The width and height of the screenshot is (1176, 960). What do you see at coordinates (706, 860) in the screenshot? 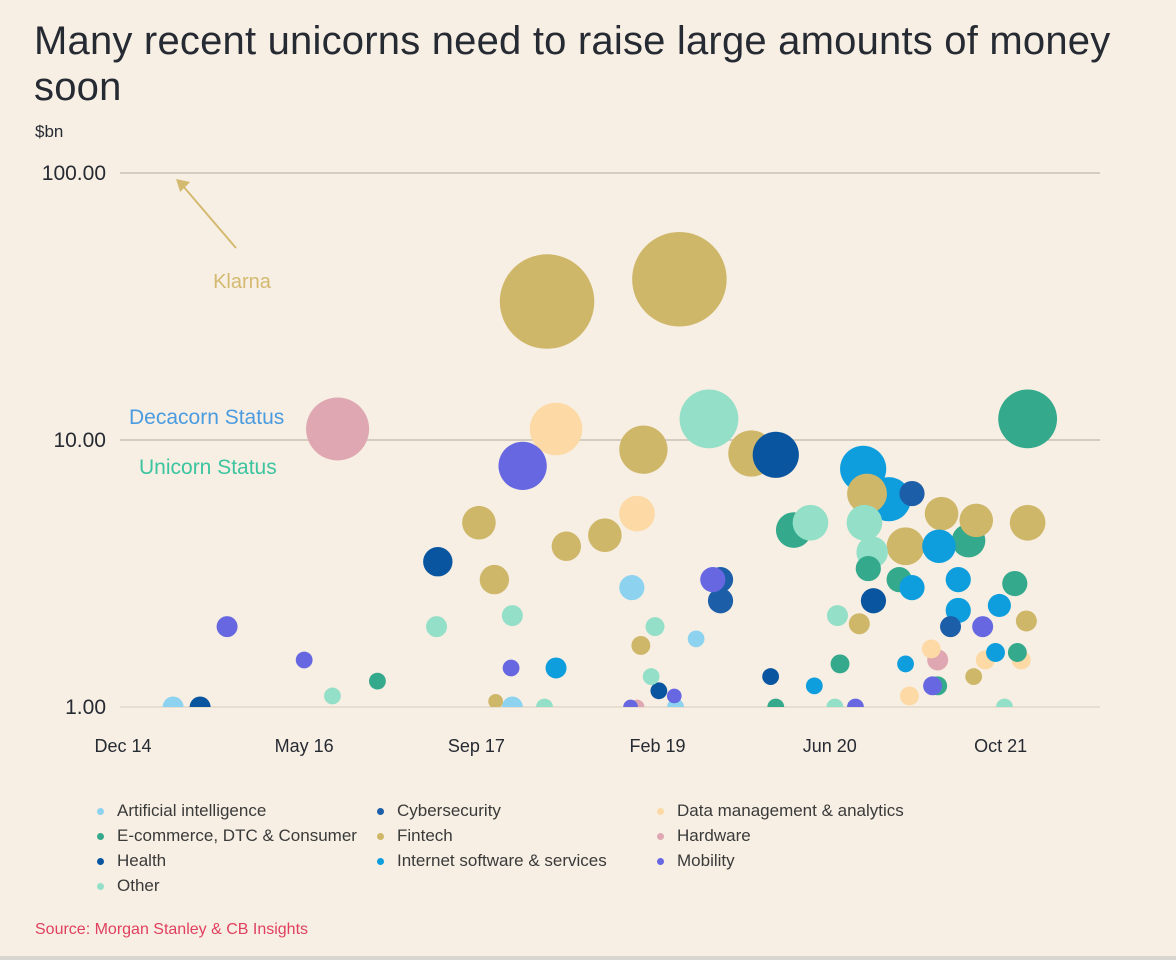
I see `legend-label: Mobility` at bounding box center [706, 860].